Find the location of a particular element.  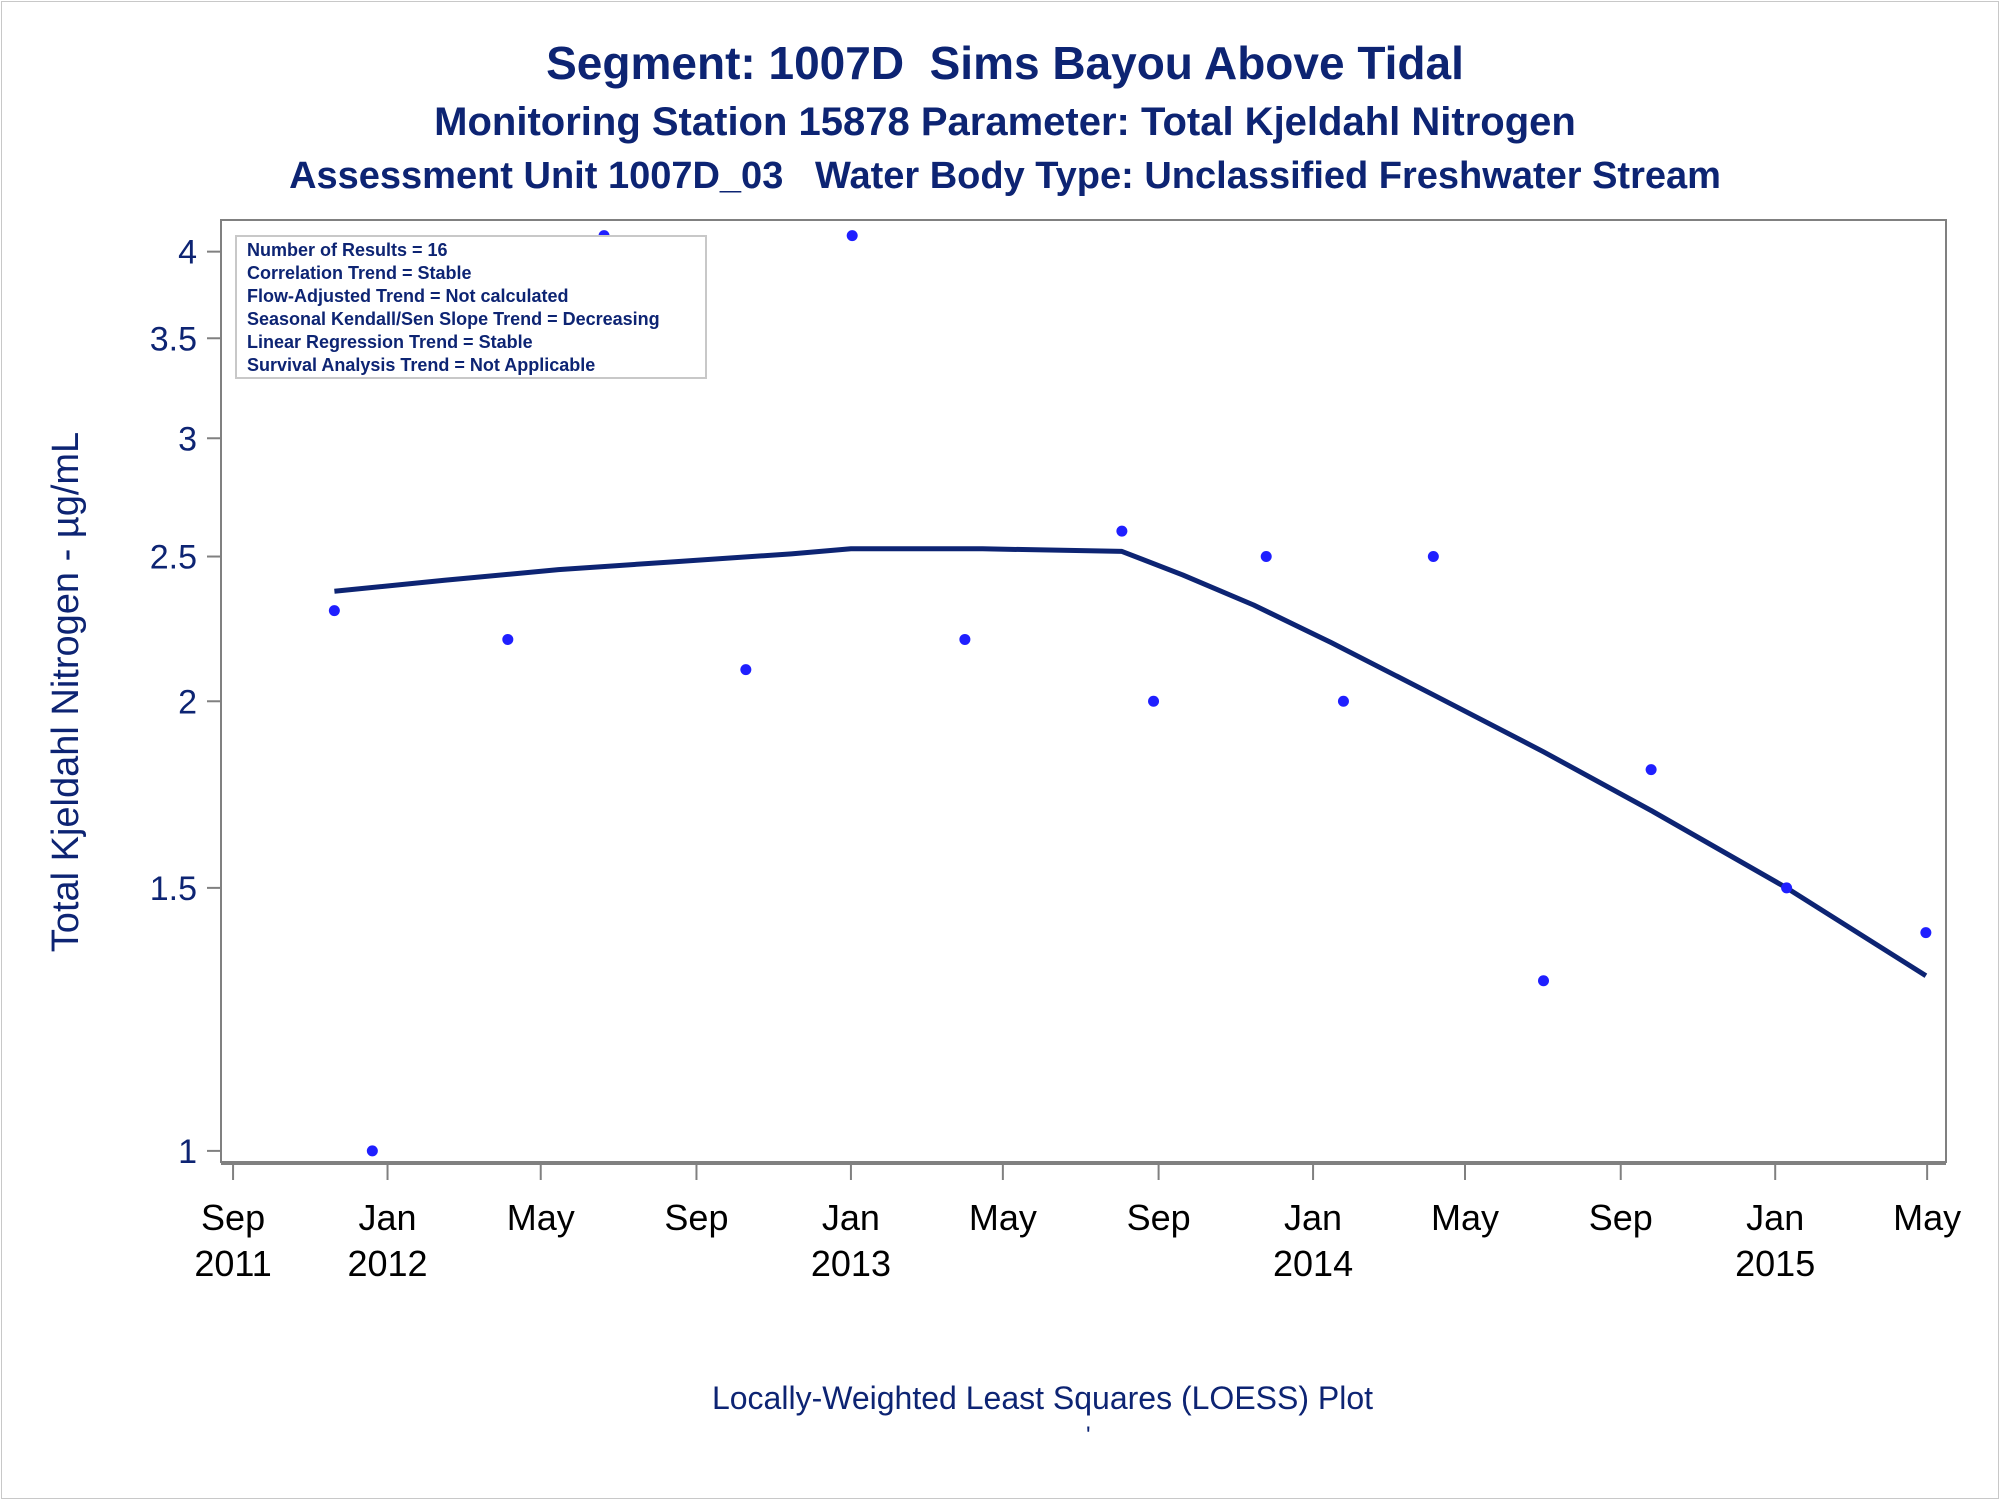

y-tick-label: 3.5 is located at coordinates (173, 339).